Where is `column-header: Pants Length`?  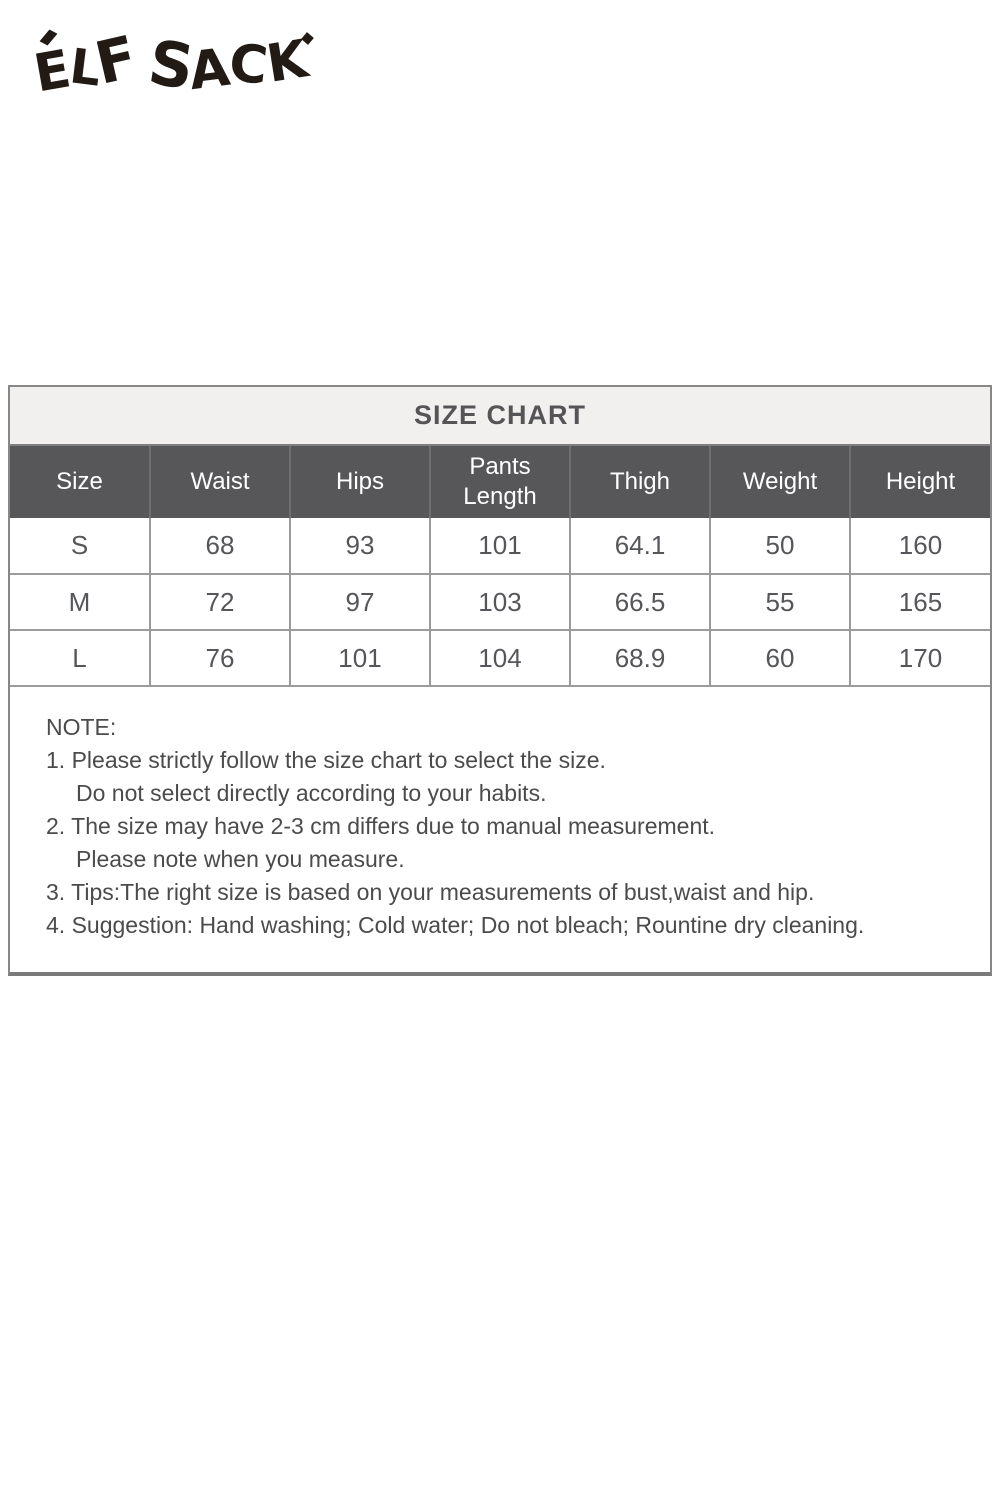 column-header: Pants Length is located at coordinates (499, 482).